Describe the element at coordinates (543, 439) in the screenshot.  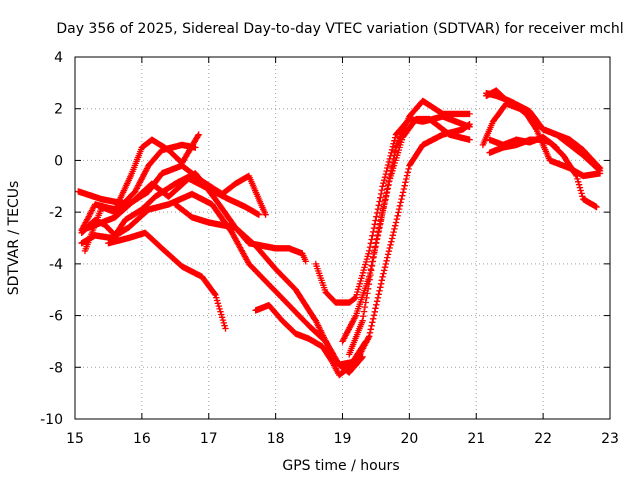
I see `x-tick-label: 22` at that location.